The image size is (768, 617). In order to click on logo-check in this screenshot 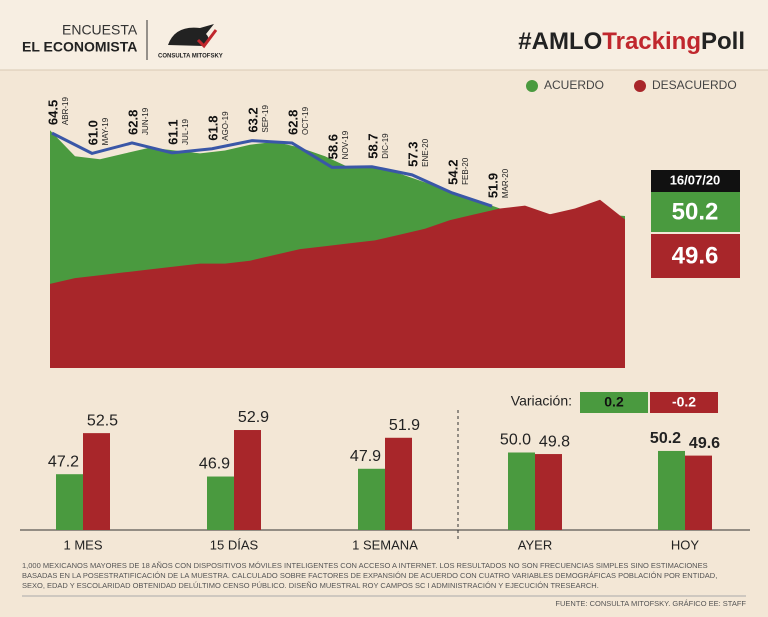, I will do `click(207, 39)`.